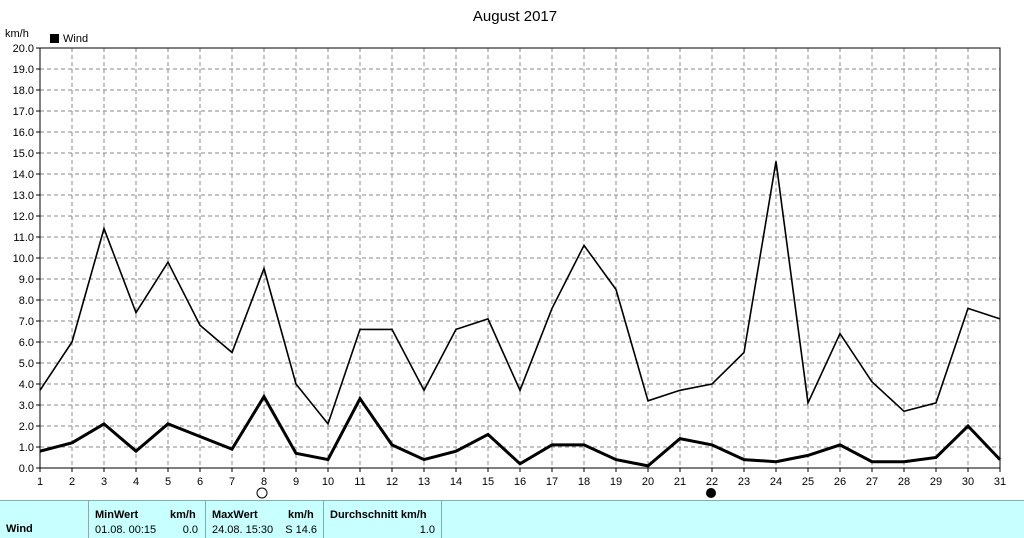 This screenshot has height=538, width=1024. I want to click on y-tick-label: 1.0, so click(26, 448).